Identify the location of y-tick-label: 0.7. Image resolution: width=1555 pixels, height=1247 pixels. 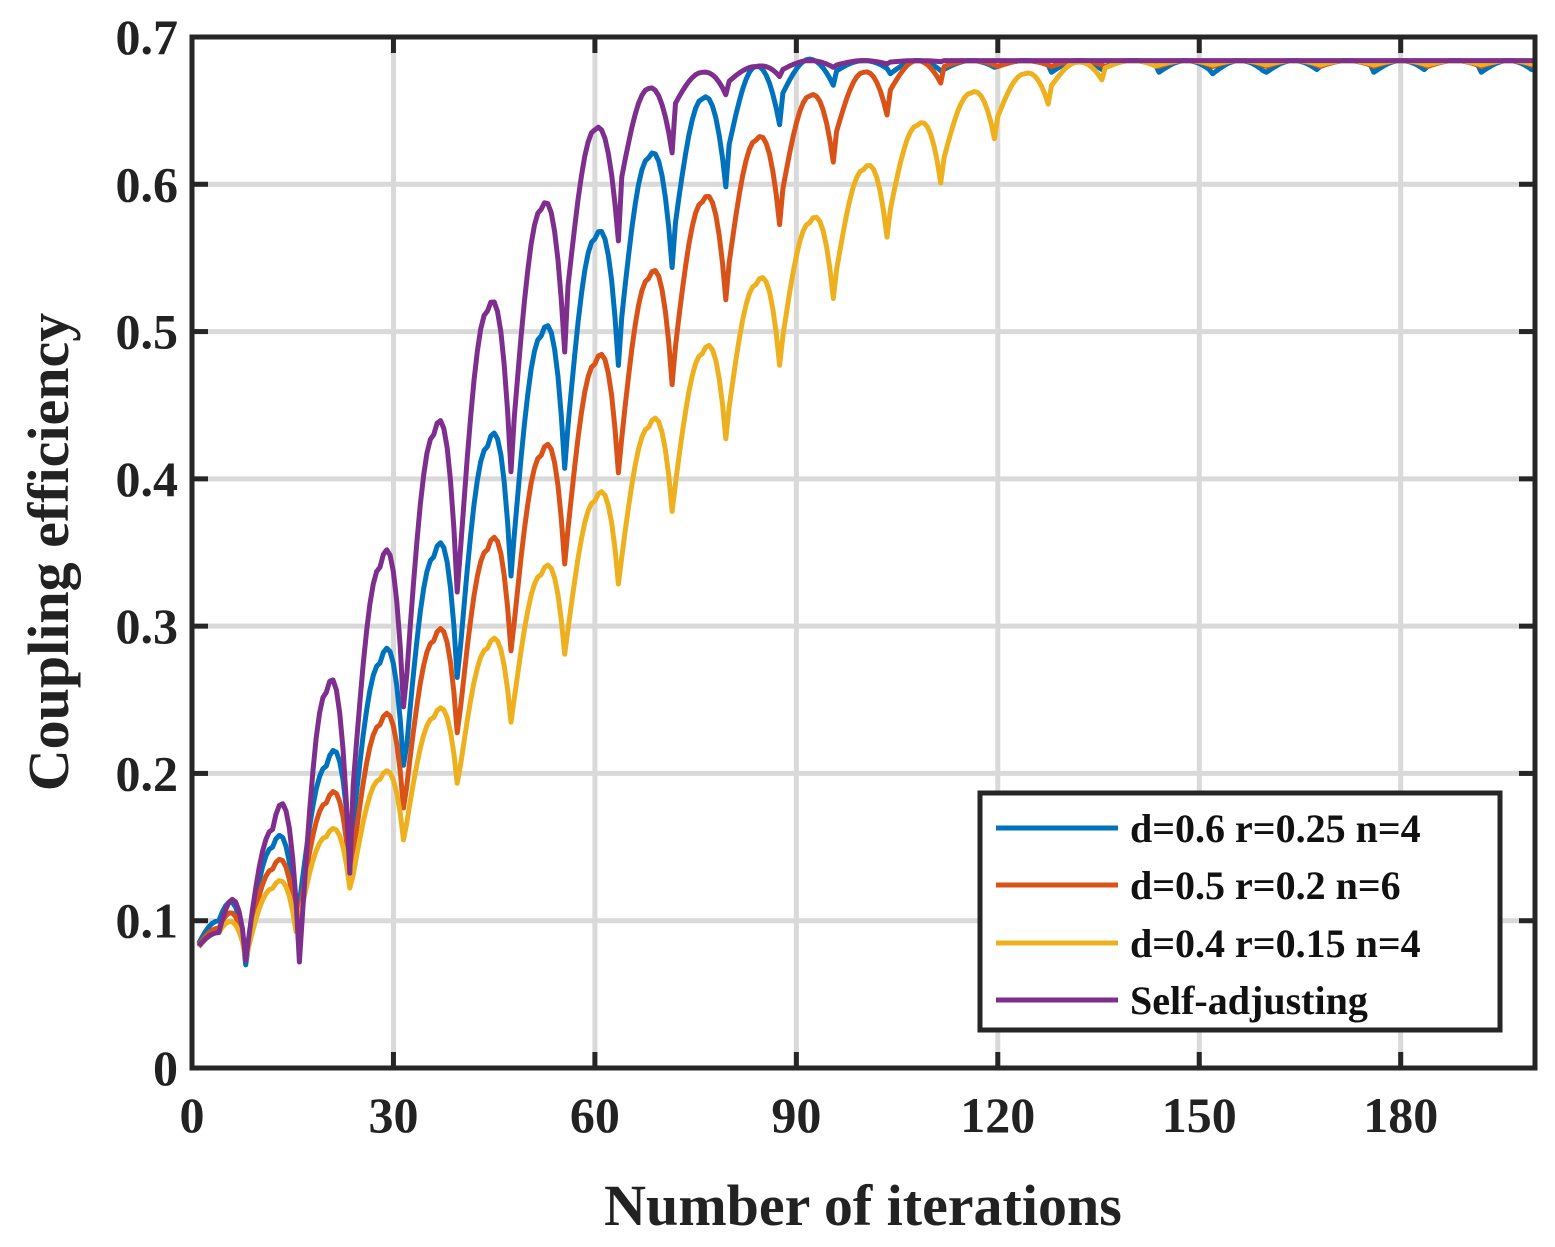
(147, 37).